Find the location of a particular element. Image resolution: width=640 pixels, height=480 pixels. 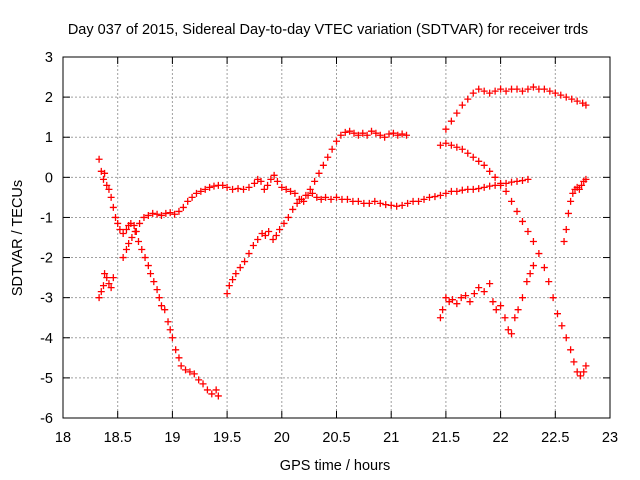

x-tick-label: 18 is located at coordinates (63, 438).